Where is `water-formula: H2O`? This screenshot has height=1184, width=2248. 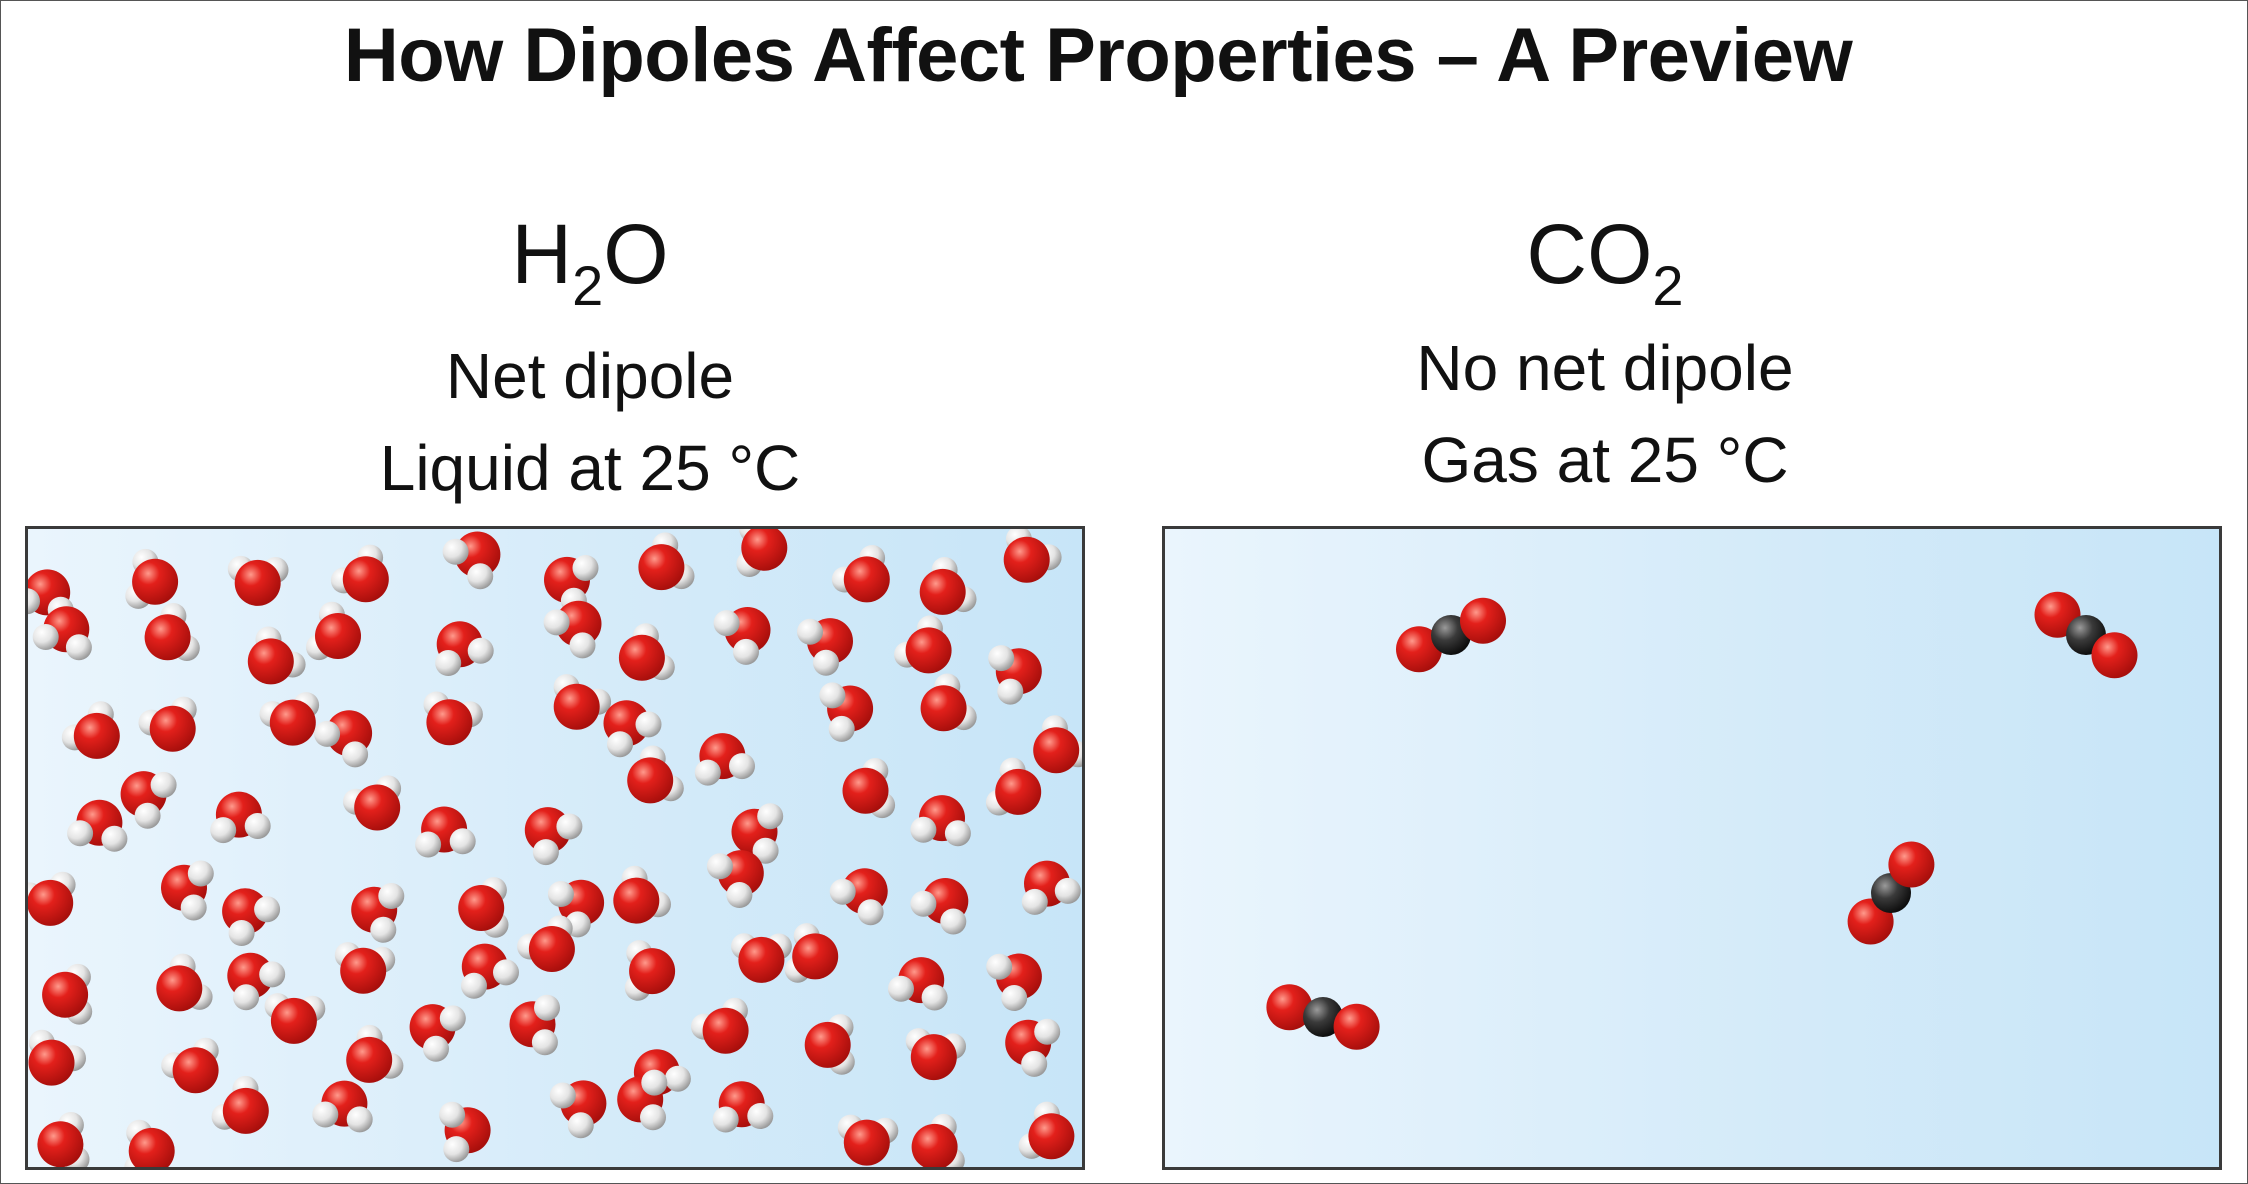 water-formula: H2O is located at coordinates (590, 263).